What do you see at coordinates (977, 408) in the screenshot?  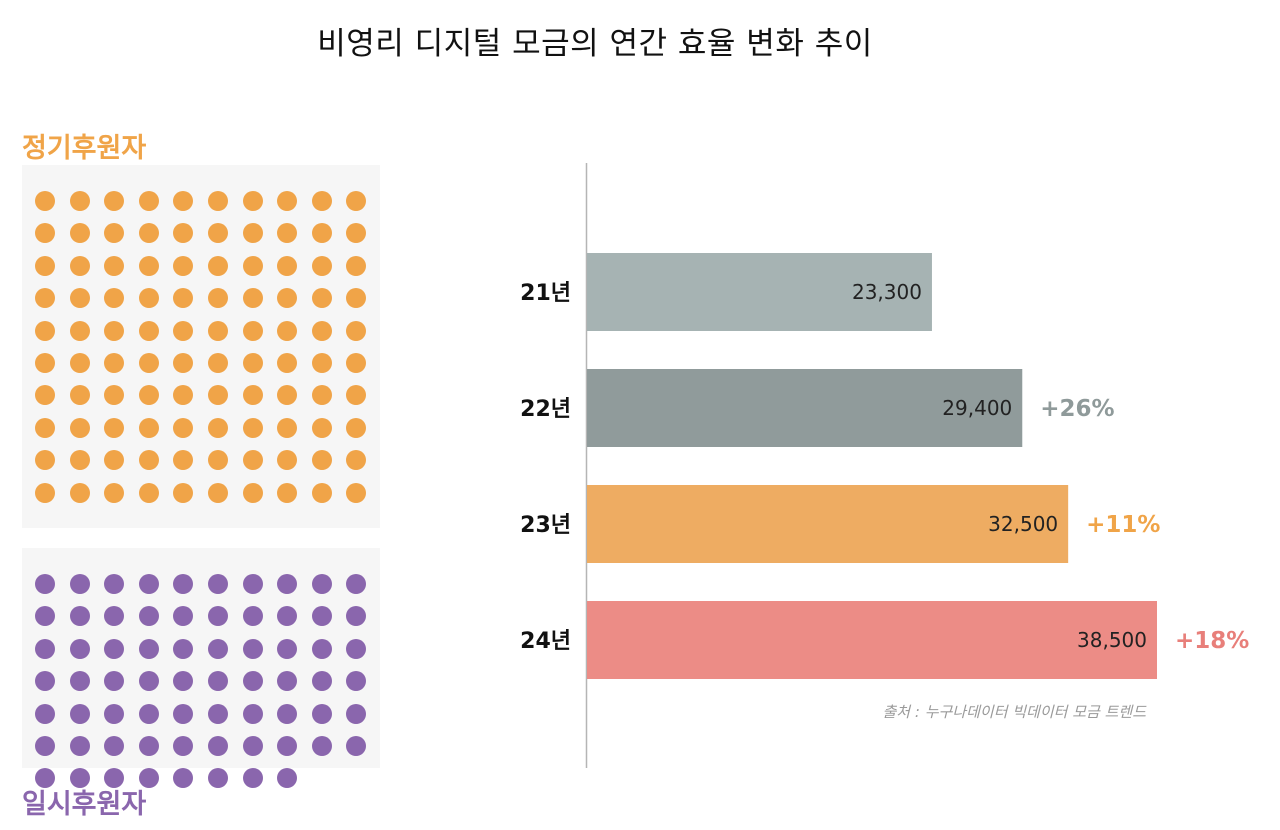 I see `bar-value-label: 29,400` at bounding box center [977, 408].